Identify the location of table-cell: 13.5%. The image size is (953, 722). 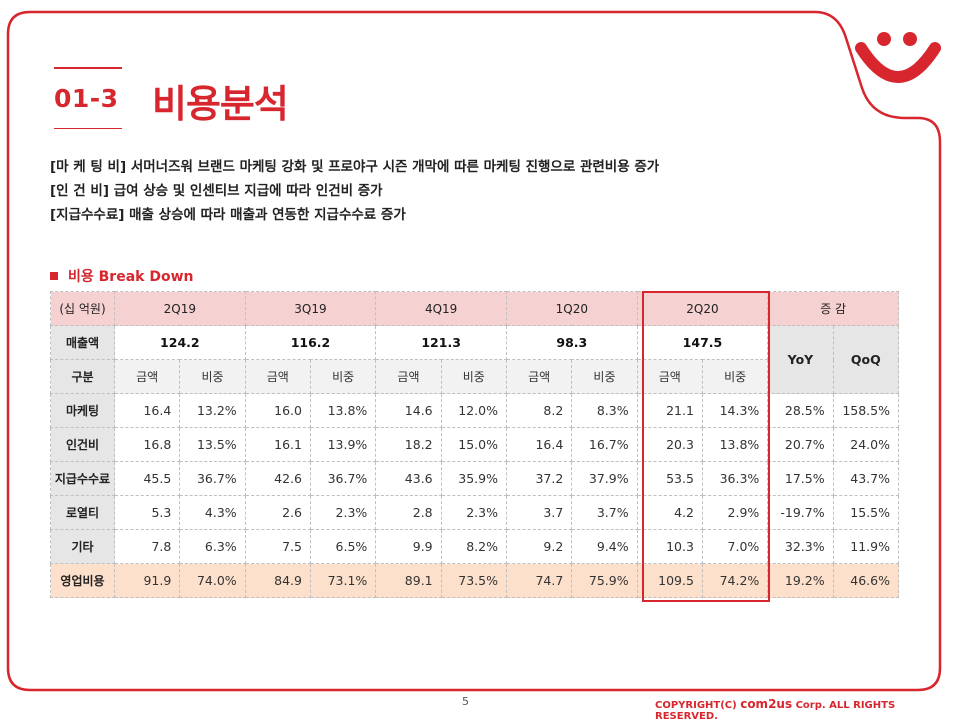
(212, 444).